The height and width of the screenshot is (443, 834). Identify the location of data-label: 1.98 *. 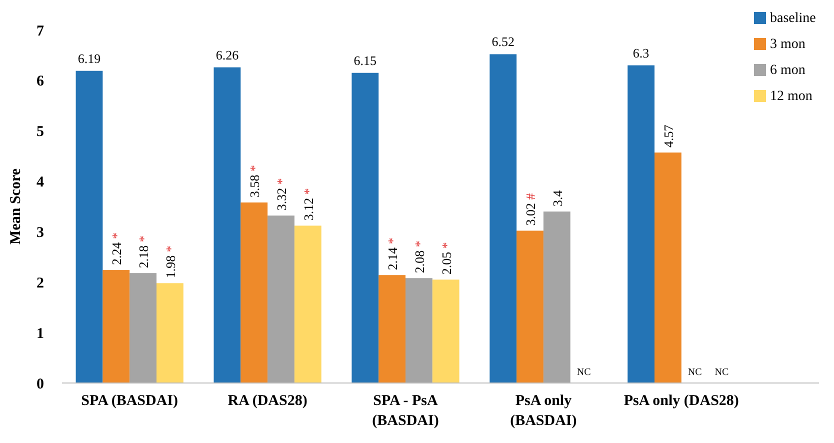
(170, 262).